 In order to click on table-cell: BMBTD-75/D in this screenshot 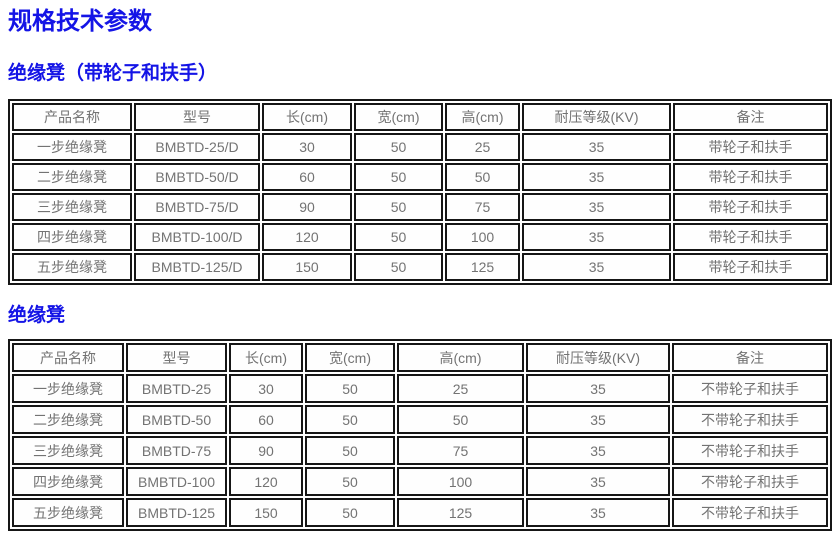, I will do `click(197, 207)`.